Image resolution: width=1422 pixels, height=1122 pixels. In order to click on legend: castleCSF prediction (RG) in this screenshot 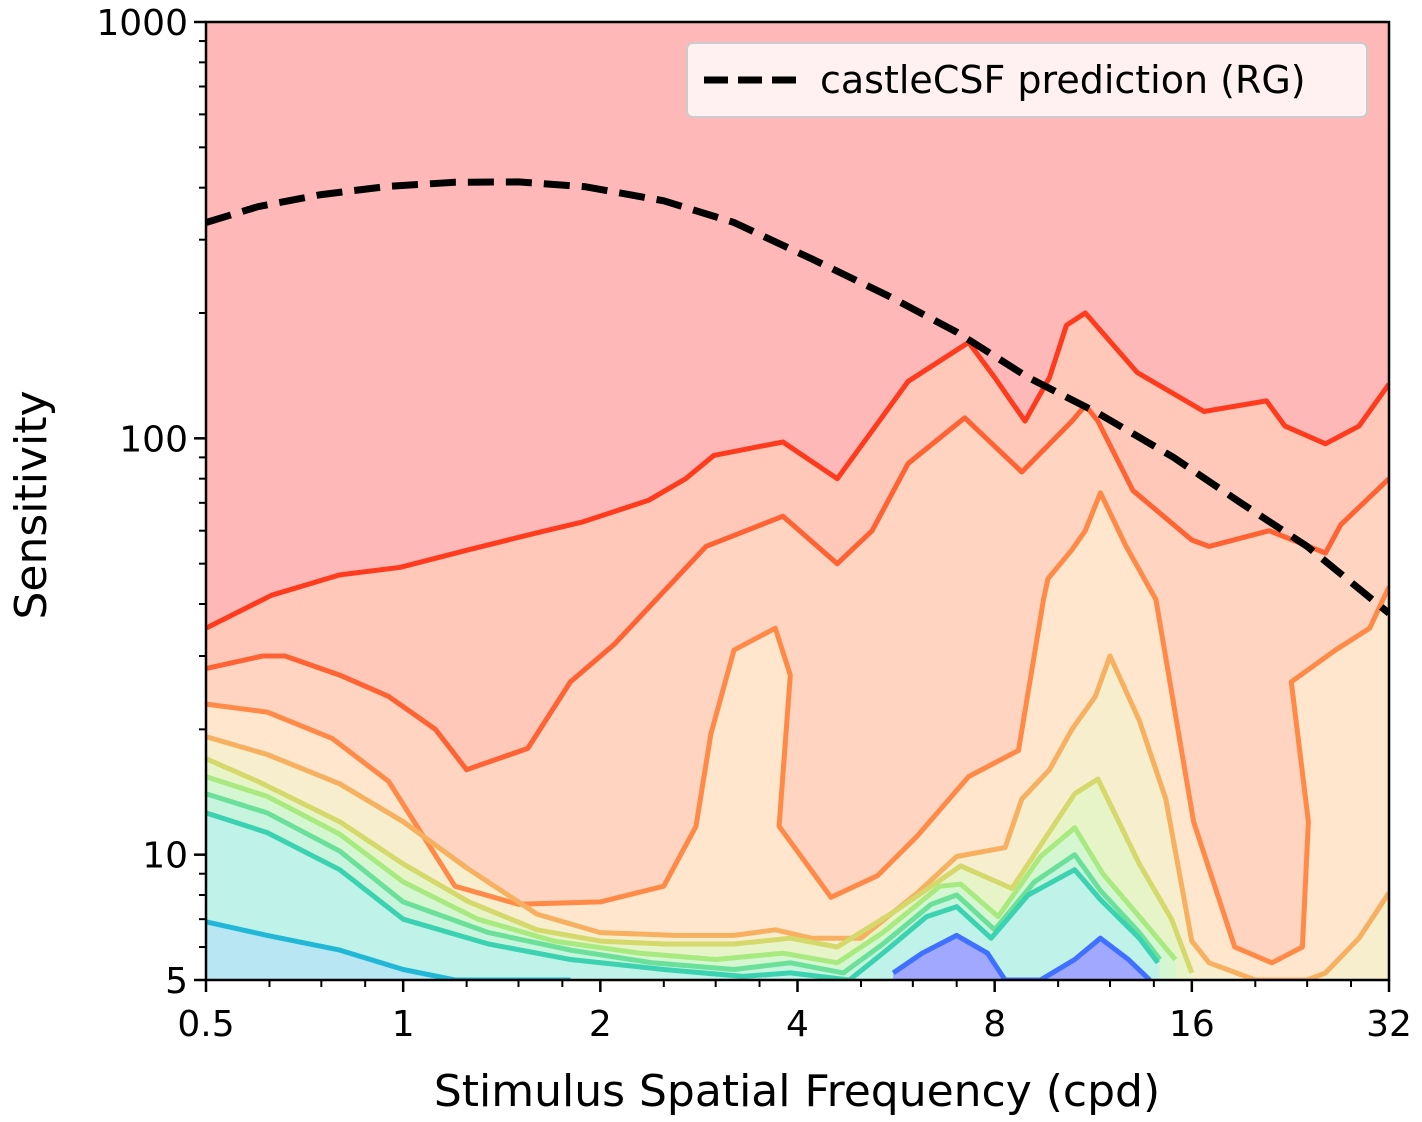, I will do `click(1027, 80)`.